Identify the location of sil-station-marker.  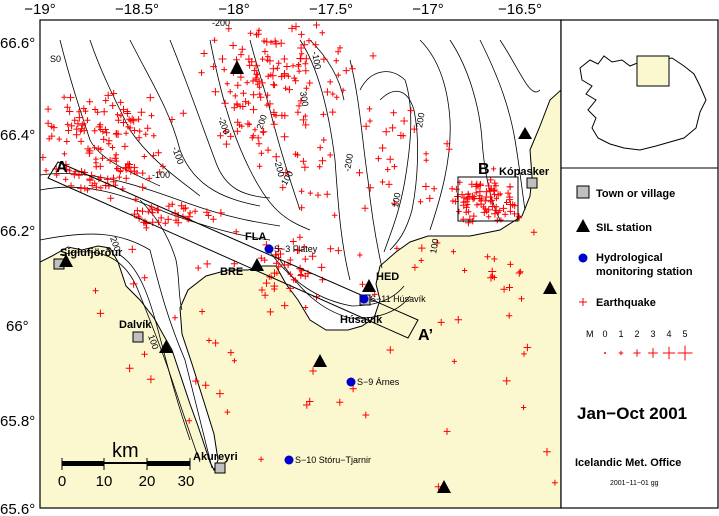
(66, 260).